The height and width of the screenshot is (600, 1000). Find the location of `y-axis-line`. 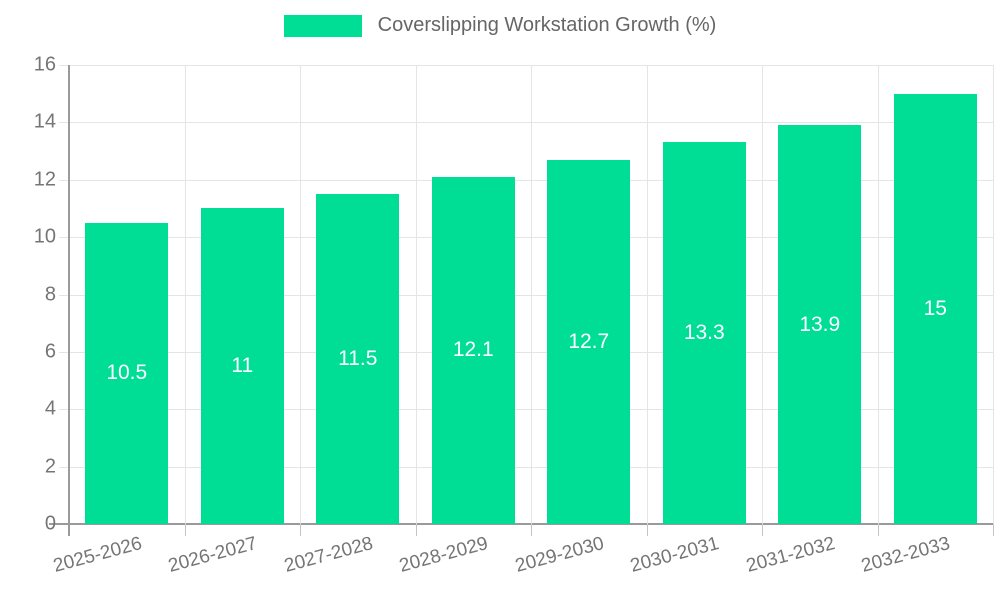

y-axis-line is located at coordinates (69, 300).